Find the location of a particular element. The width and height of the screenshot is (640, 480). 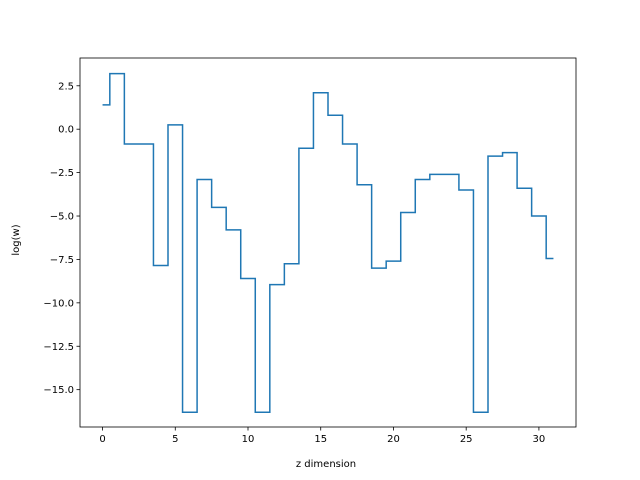

x-tick-label: 30 is located at coordinates (539, 439).